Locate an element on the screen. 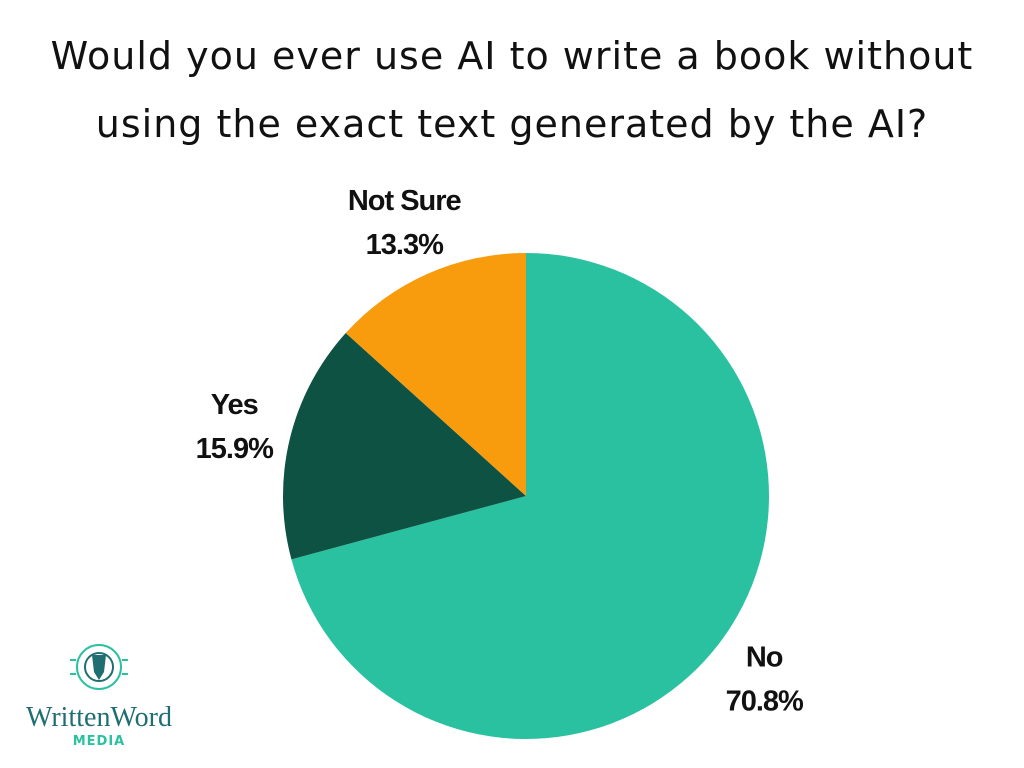 This screenshot has height=768, width=1024. logo-name: WrittenWord is located at coordinates (99, 717).